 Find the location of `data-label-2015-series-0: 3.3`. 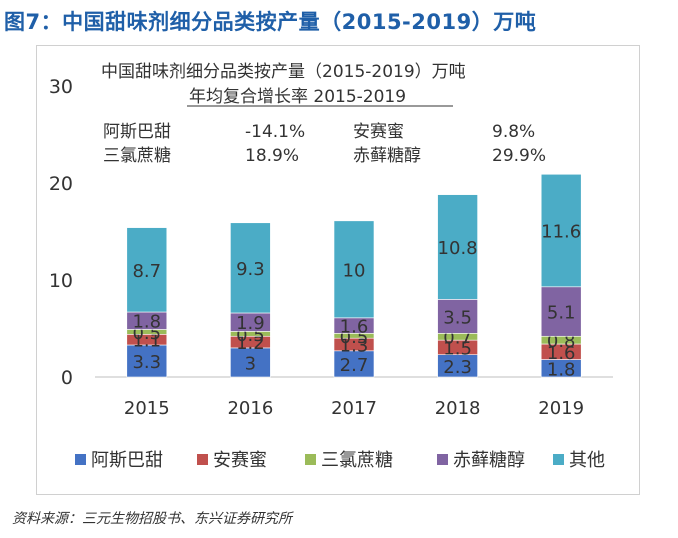

data-label-2015-series-0: 3.3 is located at coordinates (146, 362).